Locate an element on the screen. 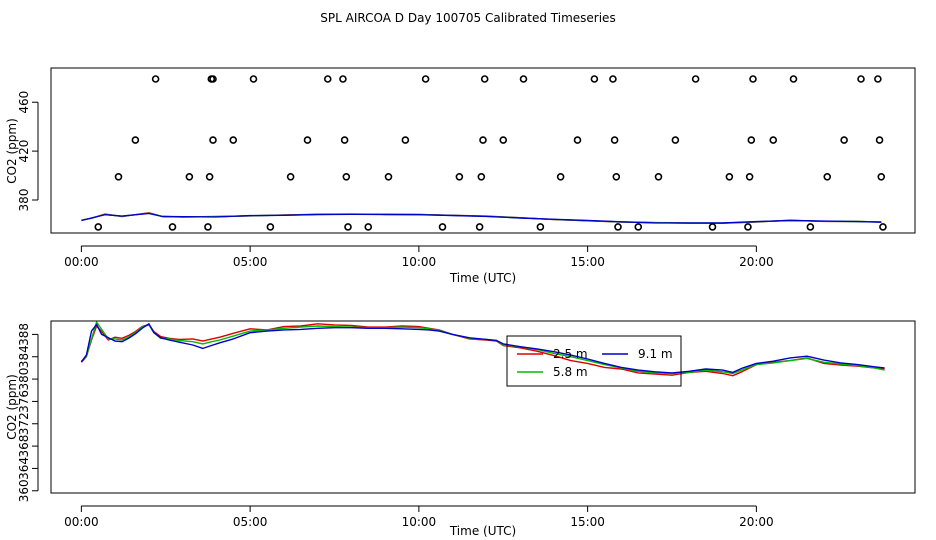 The width and height of the screenshot is (936, 540). bottom-ylabel: CO2 (ppm) is located at coordinates (12, 407).